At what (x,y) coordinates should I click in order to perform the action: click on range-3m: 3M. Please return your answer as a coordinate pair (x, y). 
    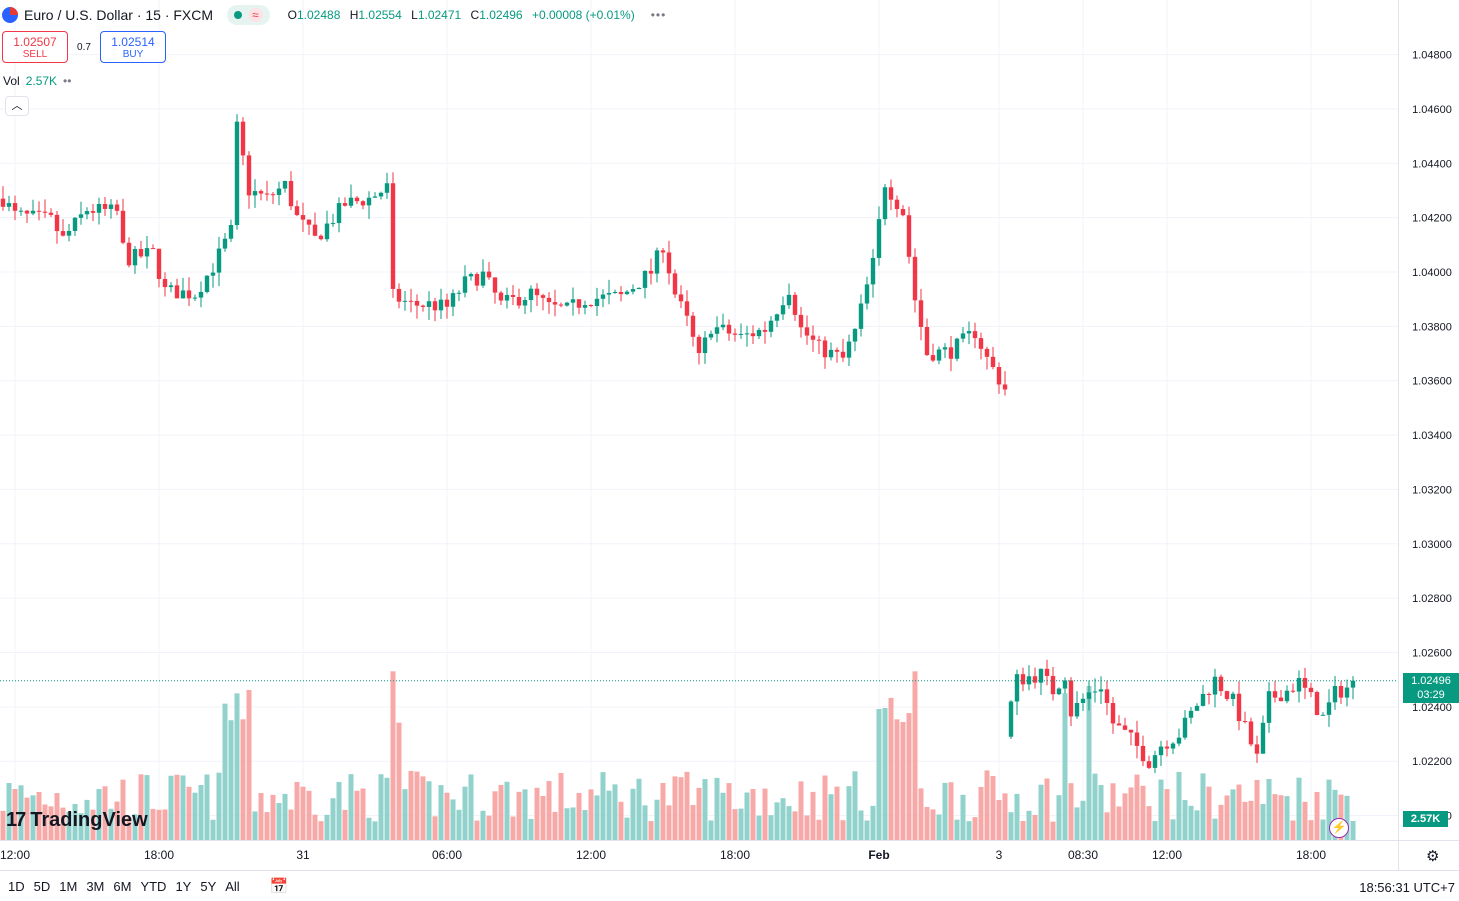
    Looking at the image, I should click on (95, 886).